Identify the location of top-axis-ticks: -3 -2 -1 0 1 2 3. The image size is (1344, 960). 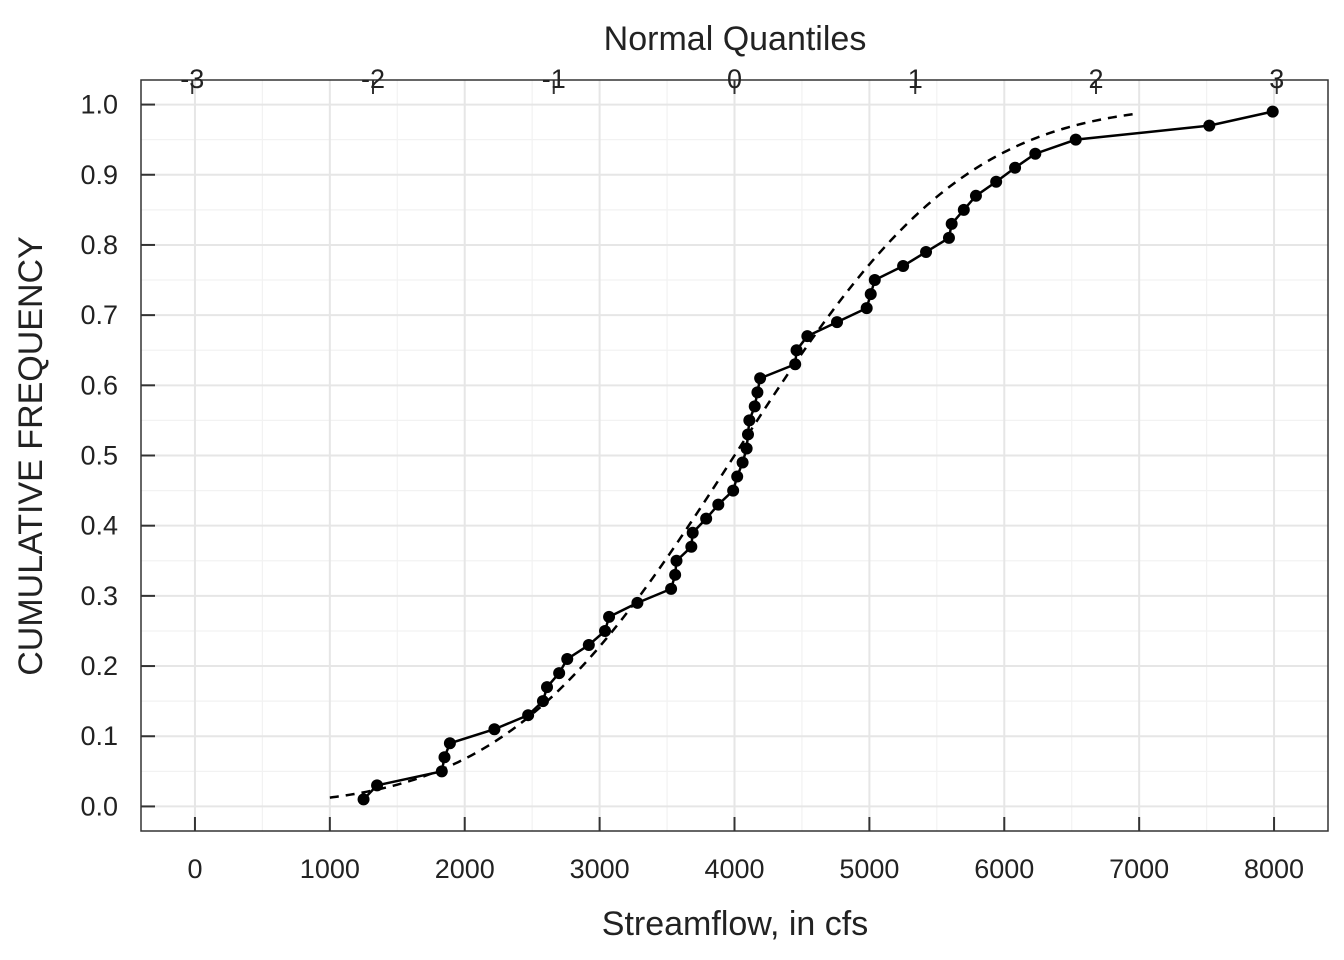
(732, 79).